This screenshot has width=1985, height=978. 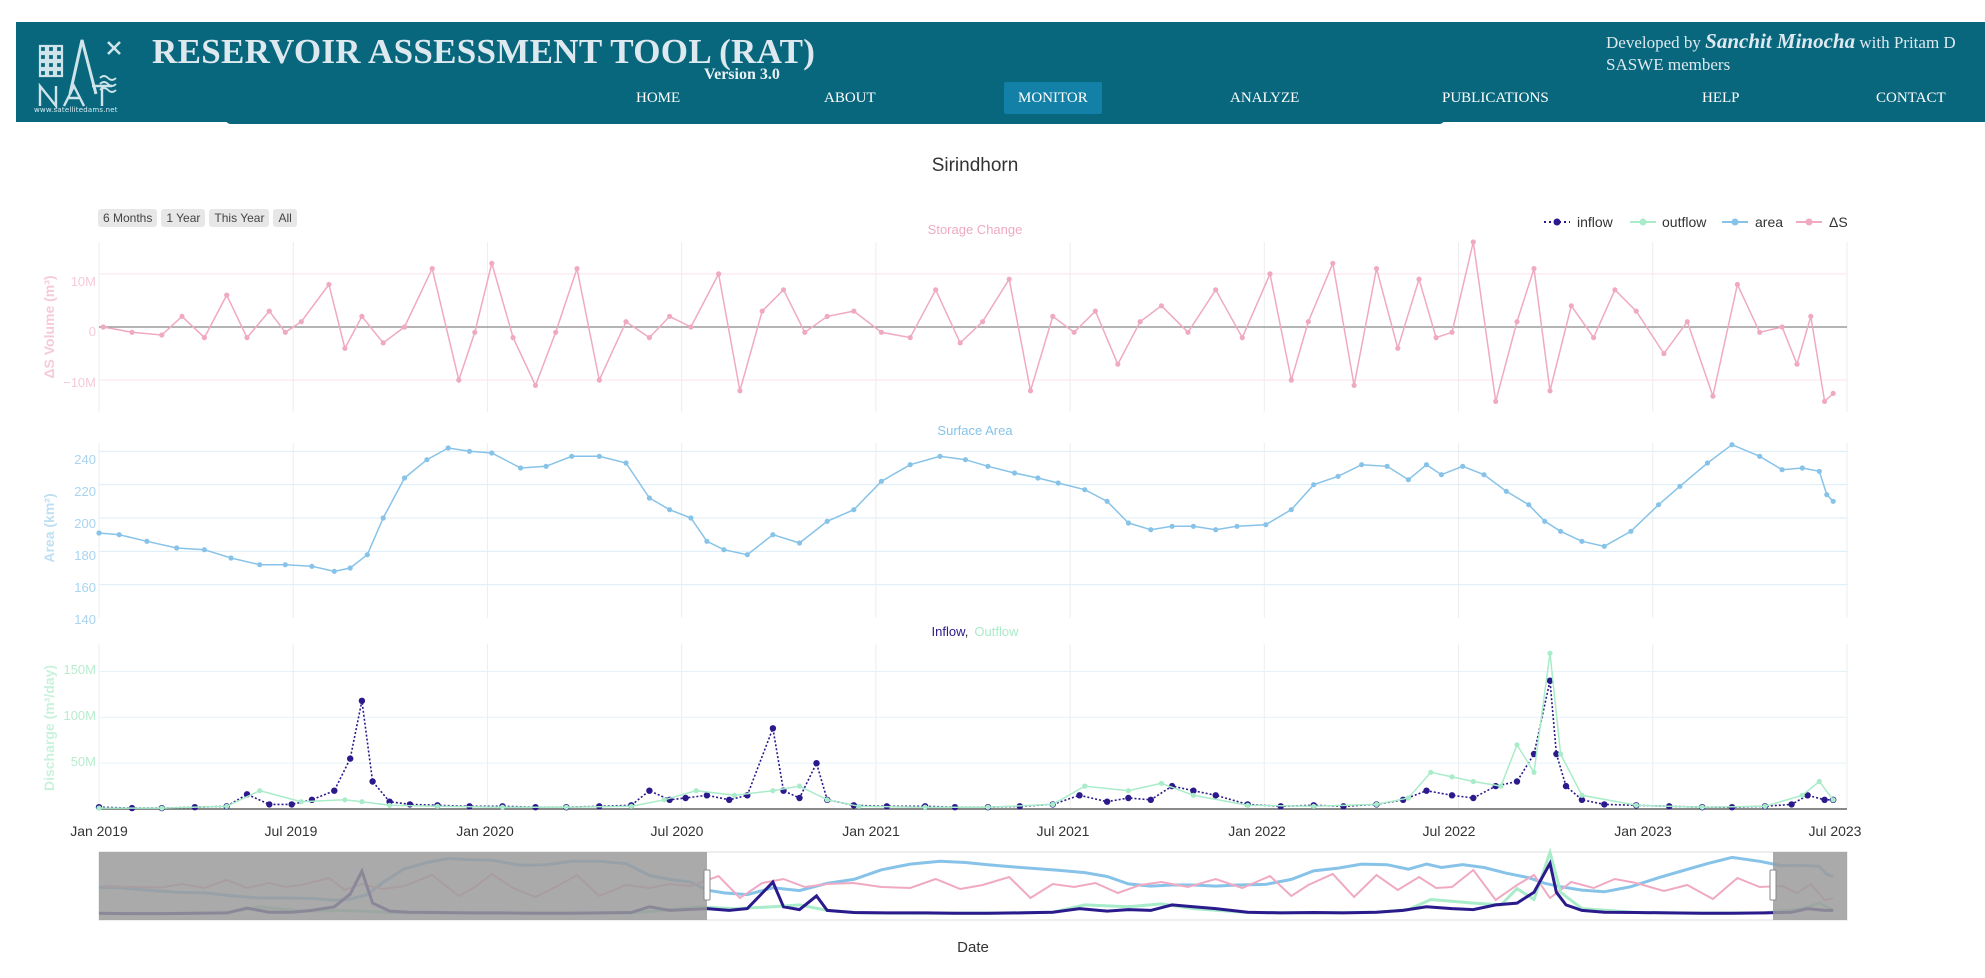 I want to click on rat-logo-icon, so click(x=89, y=76).